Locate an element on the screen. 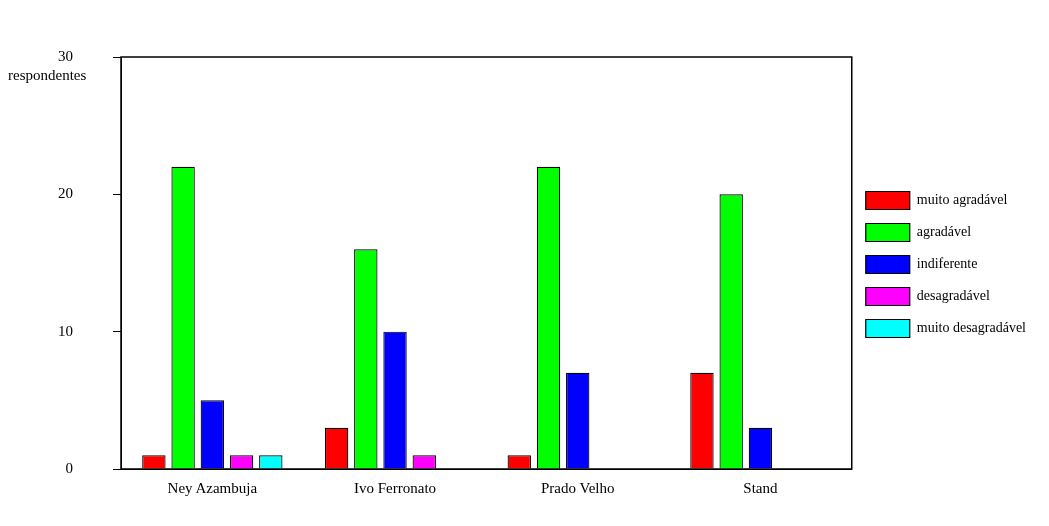  x-tick-label: Prado Velho is located at coordinates (577, 487).